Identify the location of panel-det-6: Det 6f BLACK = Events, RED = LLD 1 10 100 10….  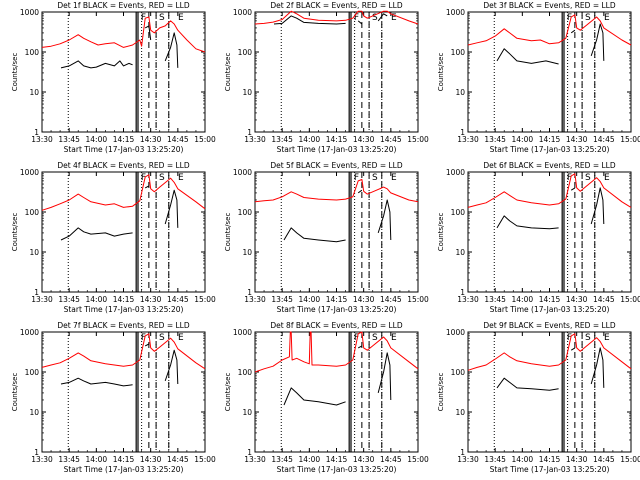
(538, 237).